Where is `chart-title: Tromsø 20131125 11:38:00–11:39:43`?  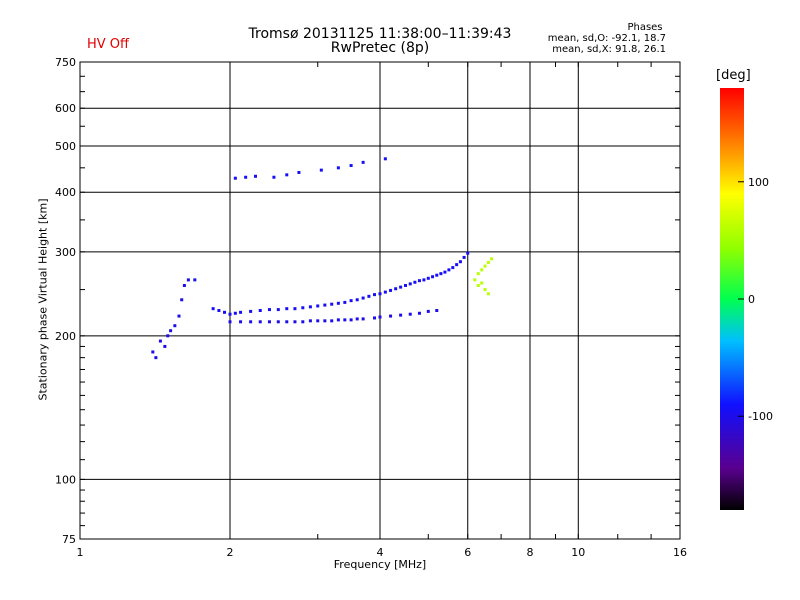
chart-title: Tromsø 20131125 11:38:00–11:39:43 is located at coordinates (380, 34).